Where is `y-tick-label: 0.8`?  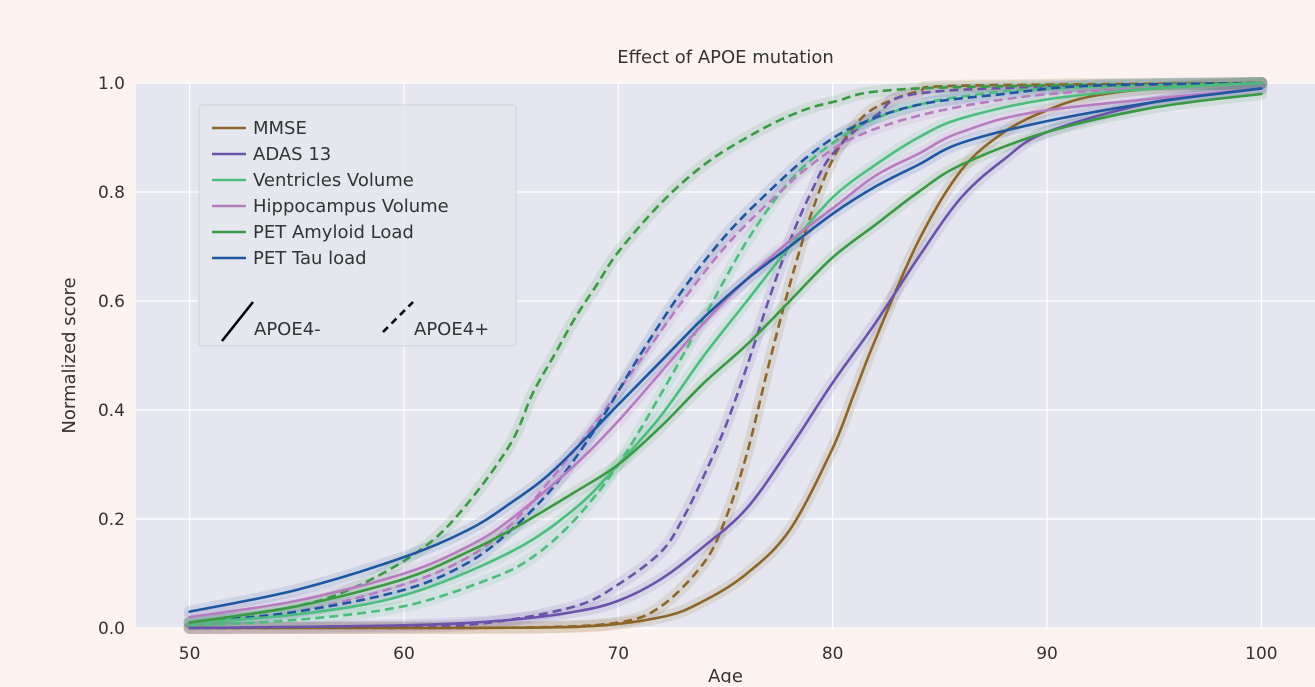
y-tick-label: 0.8 is located at coordinates (111, 193).